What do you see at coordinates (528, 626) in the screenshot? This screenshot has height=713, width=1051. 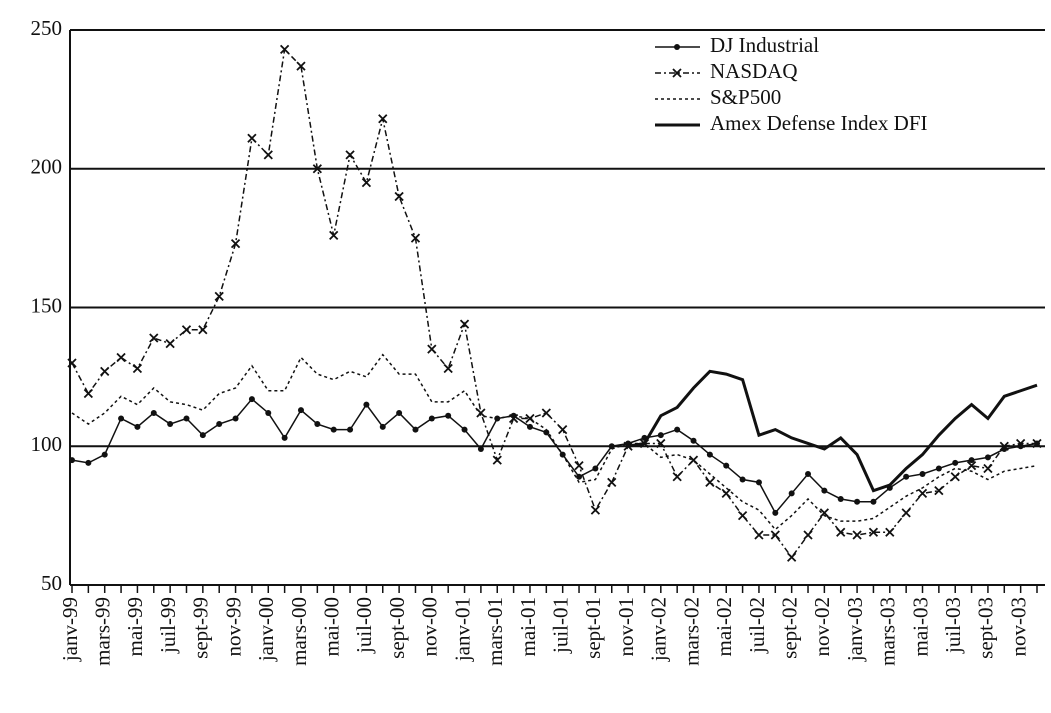 I see `x-tick-label: mai-01` at bounding box center [528, 626].